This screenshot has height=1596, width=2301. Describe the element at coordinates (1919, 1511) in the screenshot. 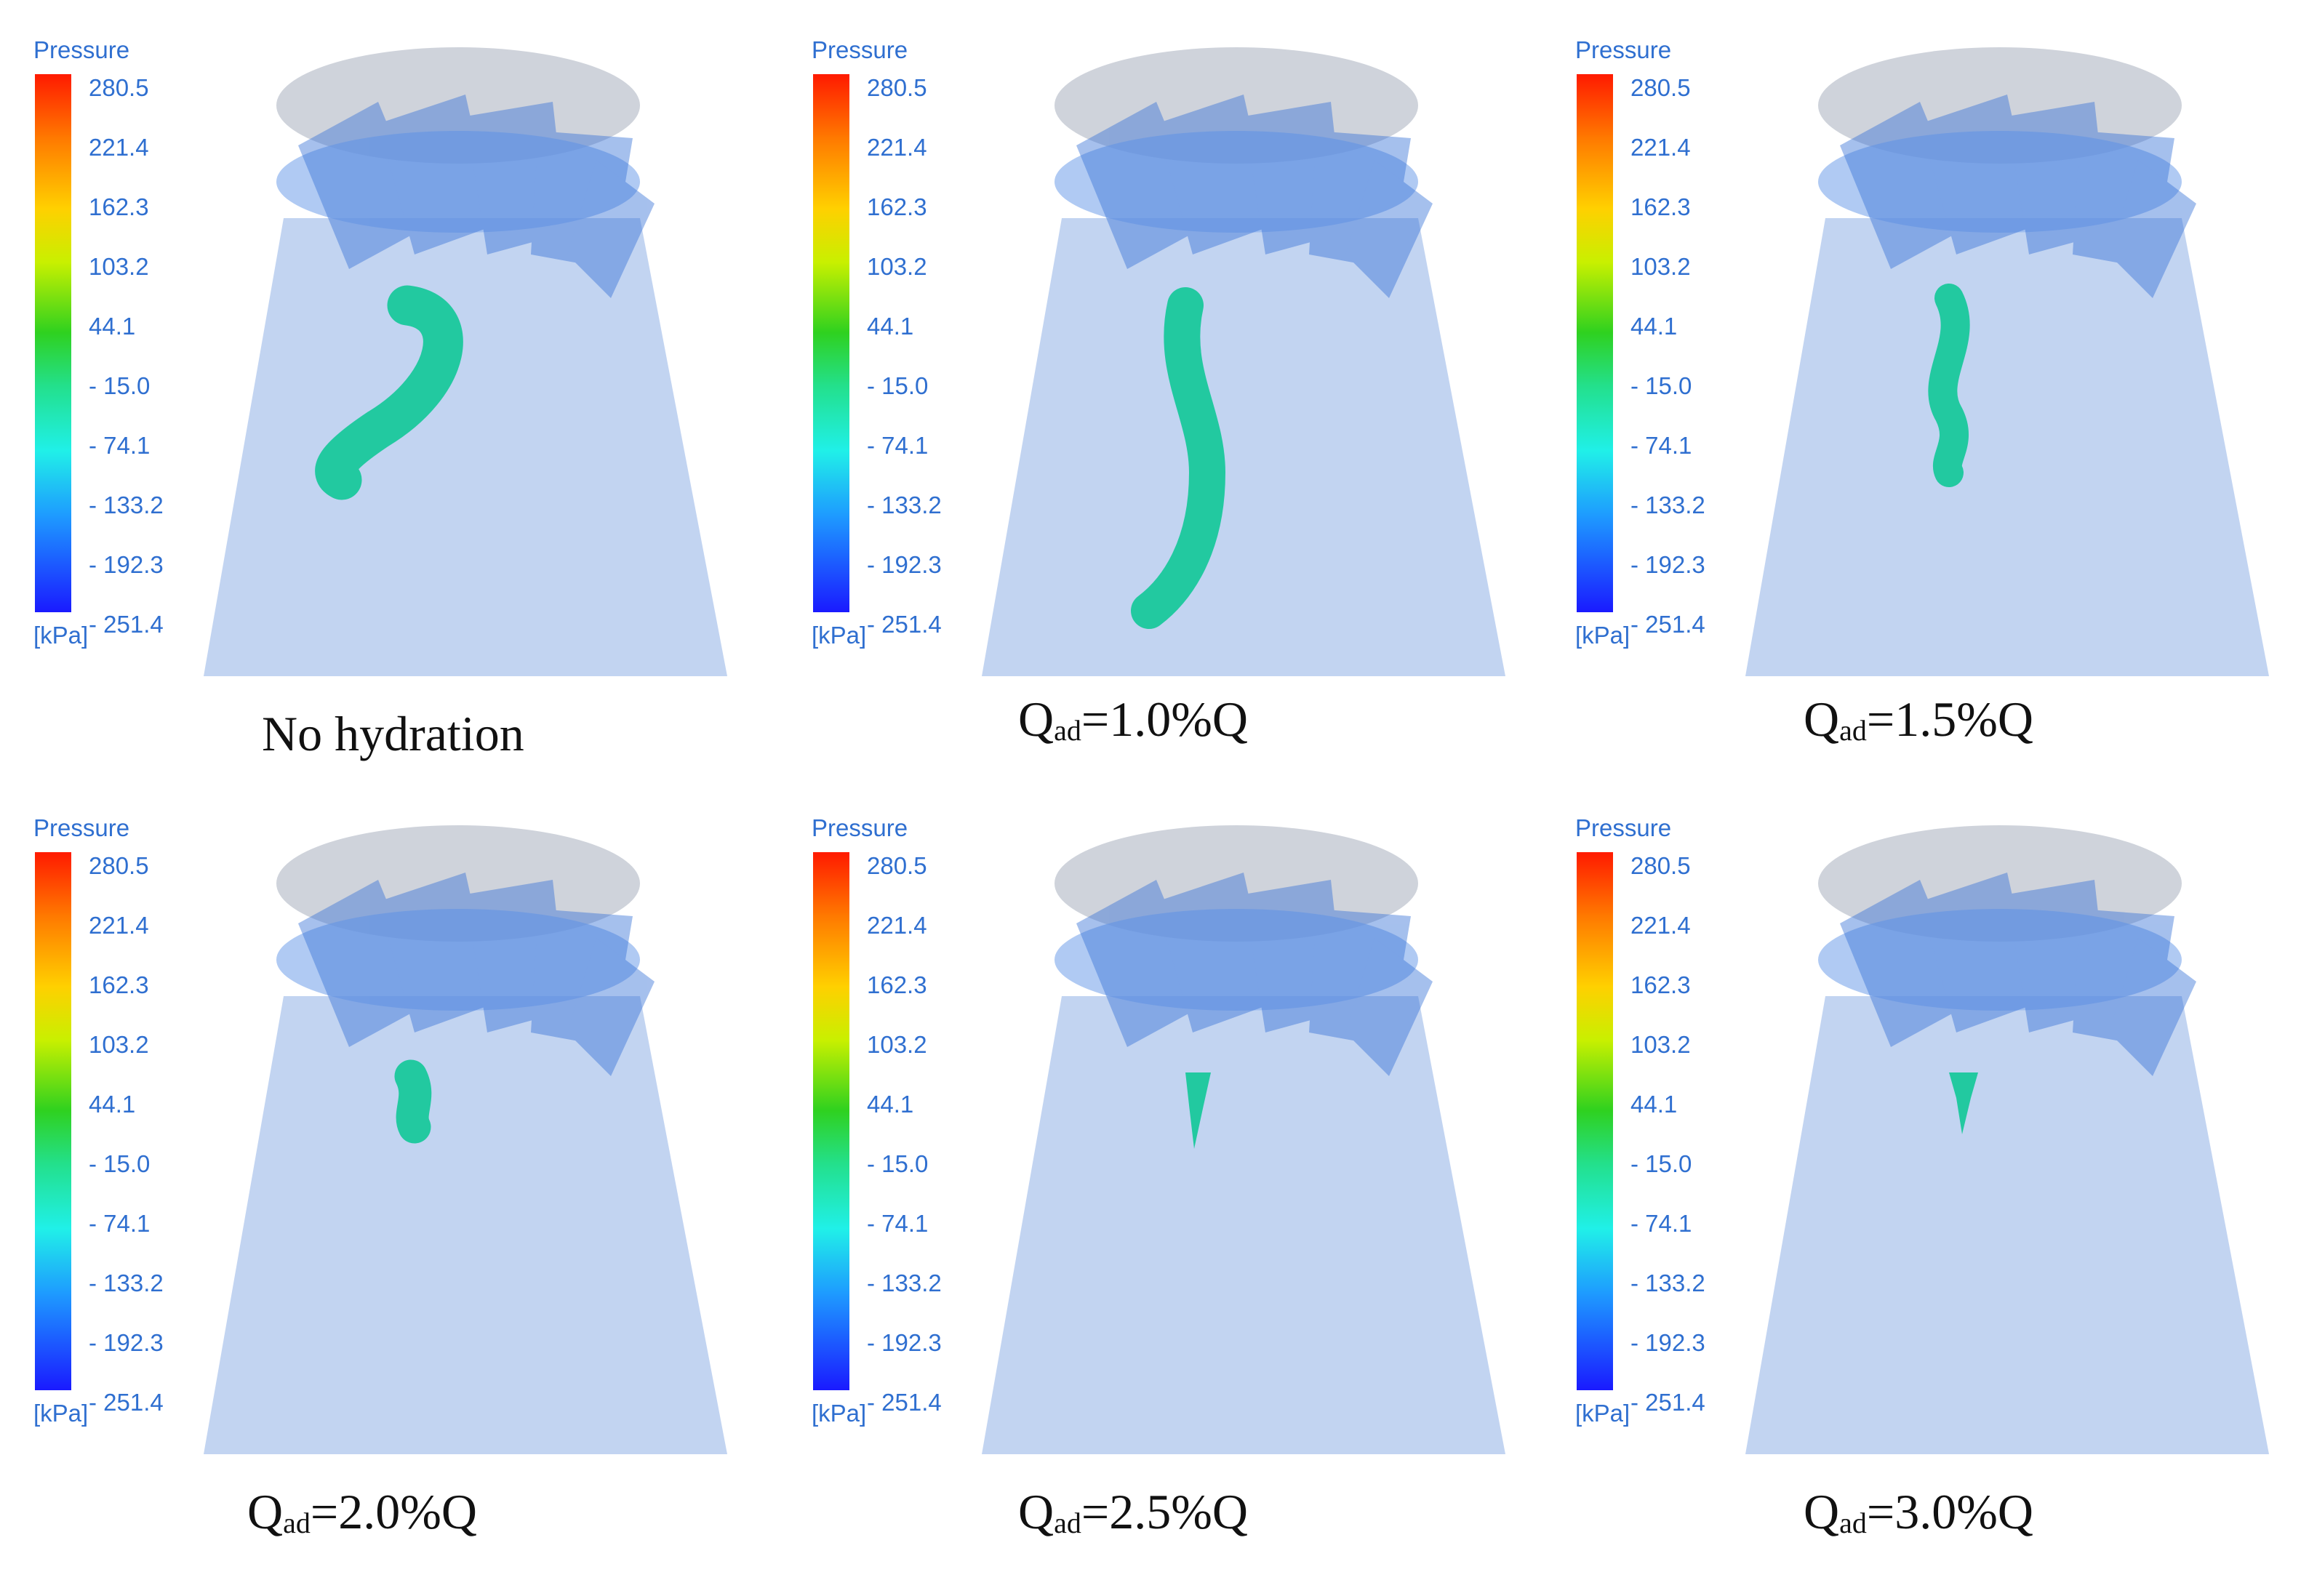

I see `panel-caption: Qad=3.0%Q` at that location.